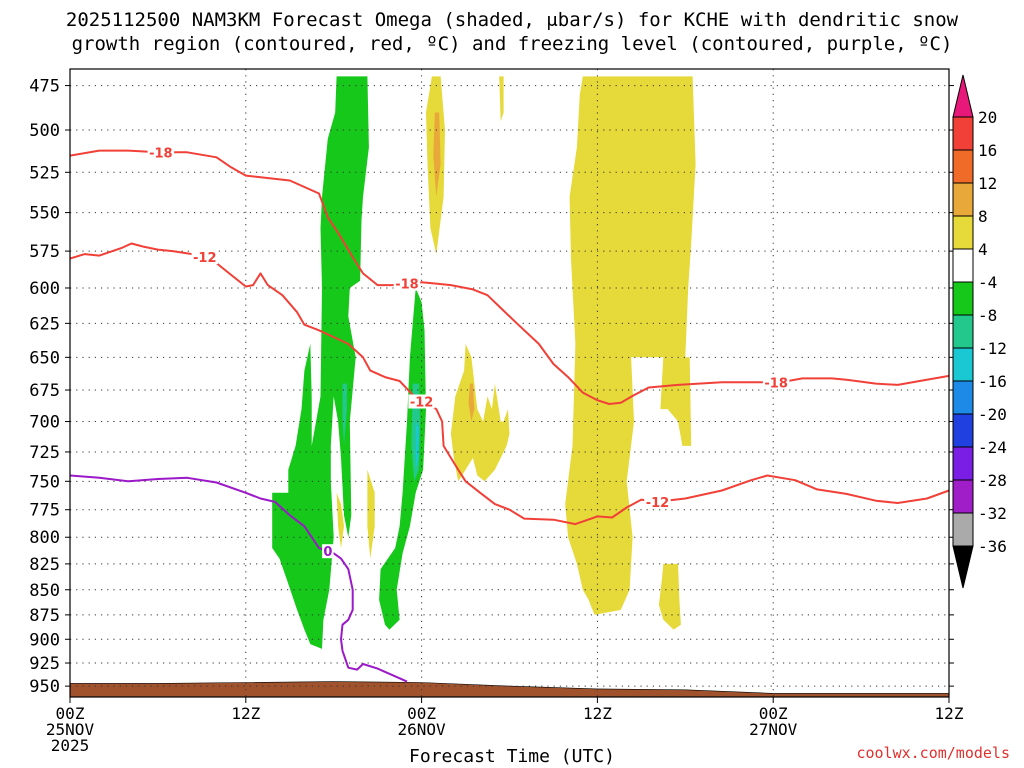 This screenshot has width=1024, height=768. I want to click on y-tick-label: 800, so click(44, 538).